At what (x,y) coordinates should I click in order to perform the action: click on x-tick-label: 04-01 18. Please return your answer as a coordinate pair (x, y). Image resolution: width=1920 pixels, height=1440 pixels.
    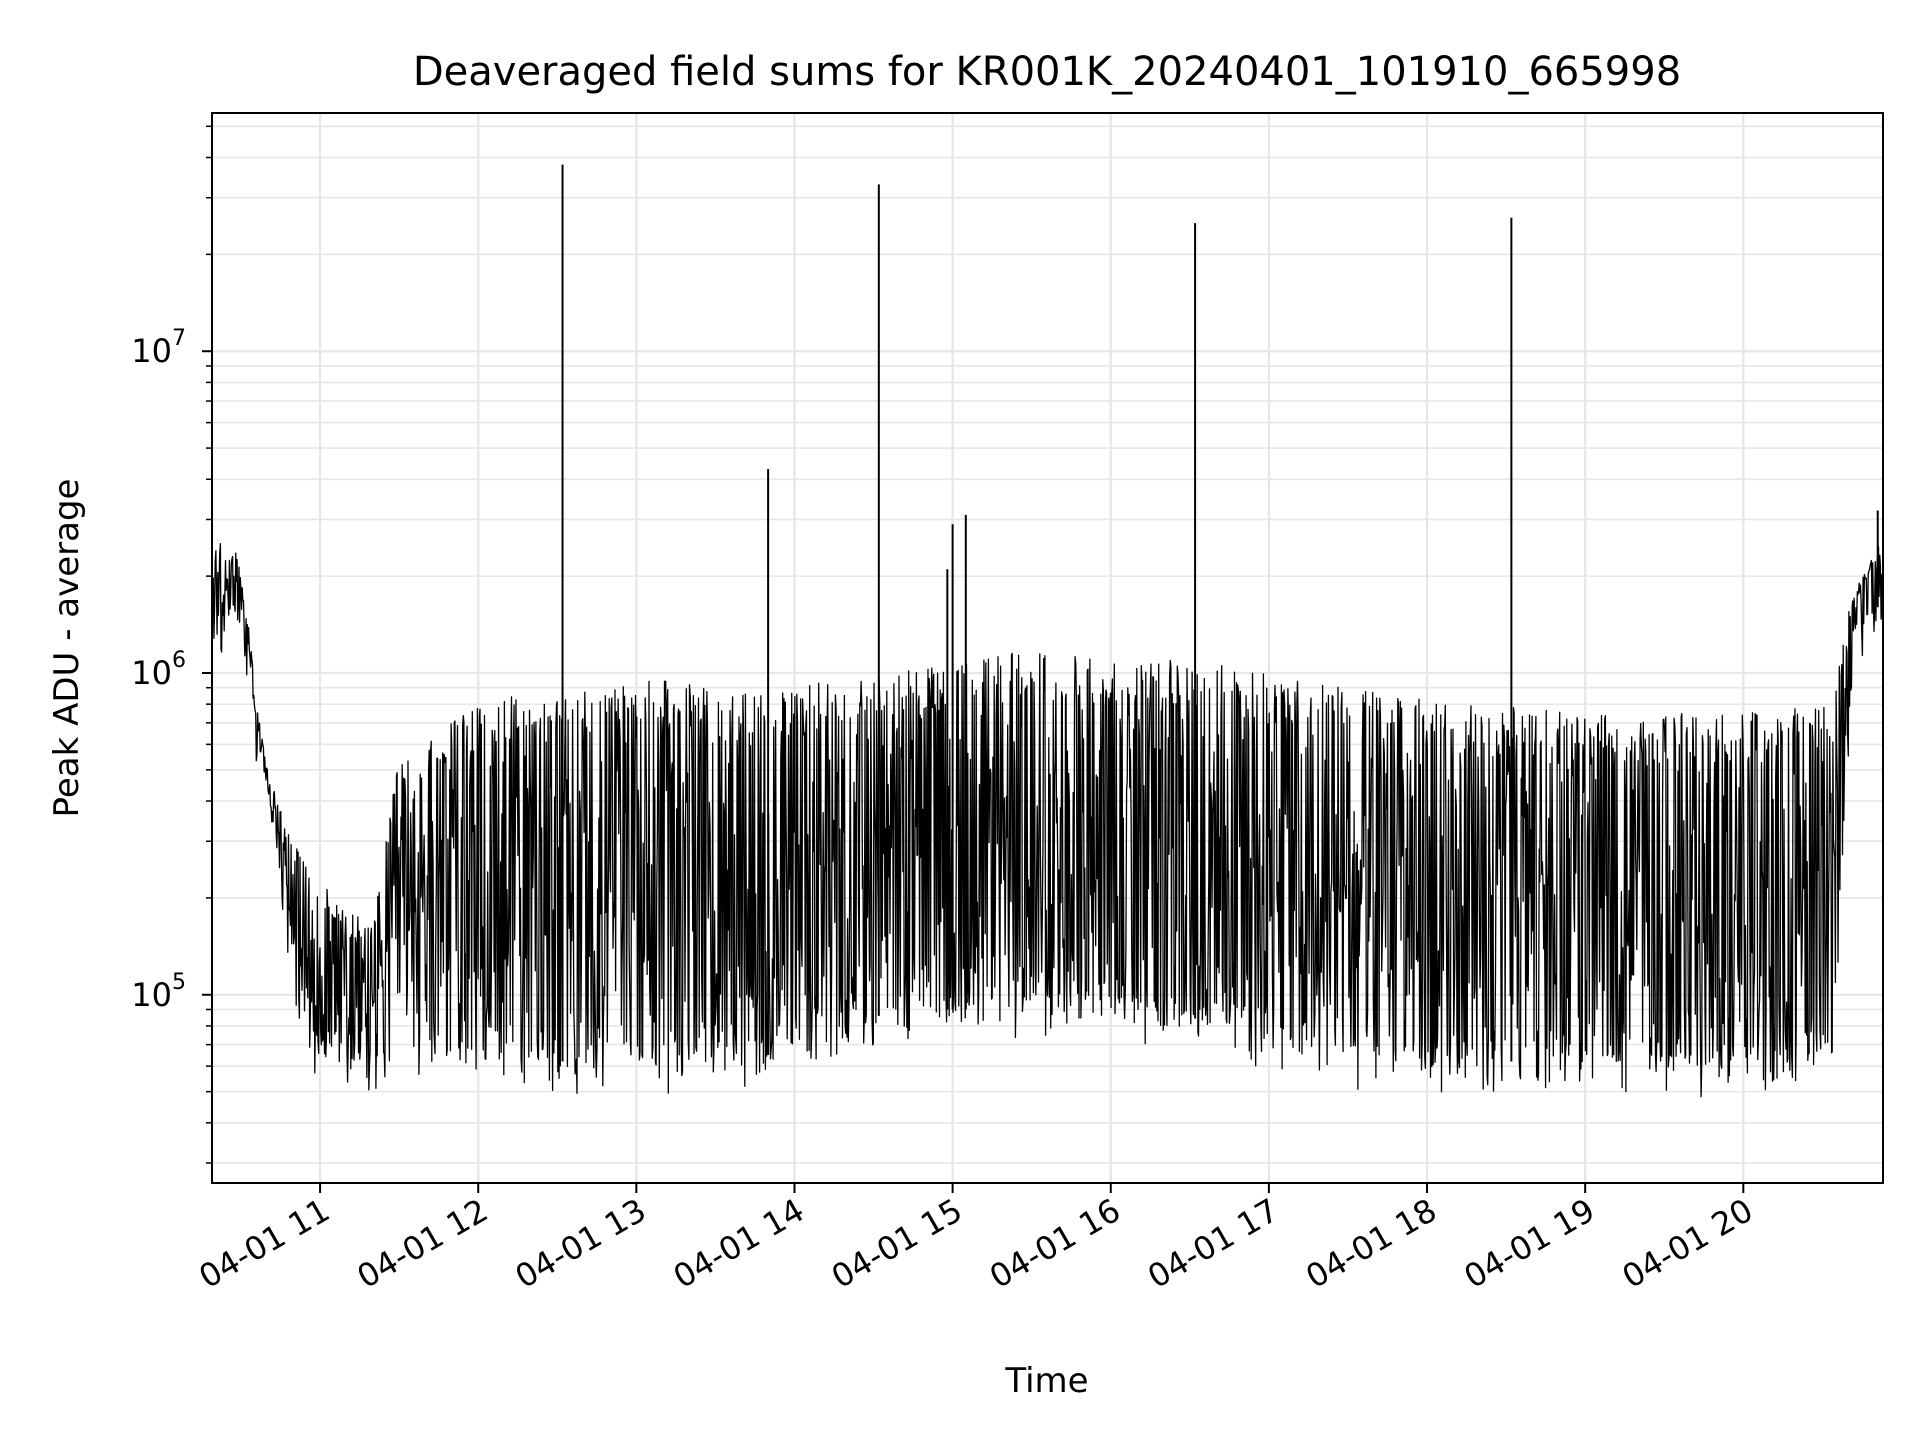
    Looking at the image, I should click on (1371, 1243).